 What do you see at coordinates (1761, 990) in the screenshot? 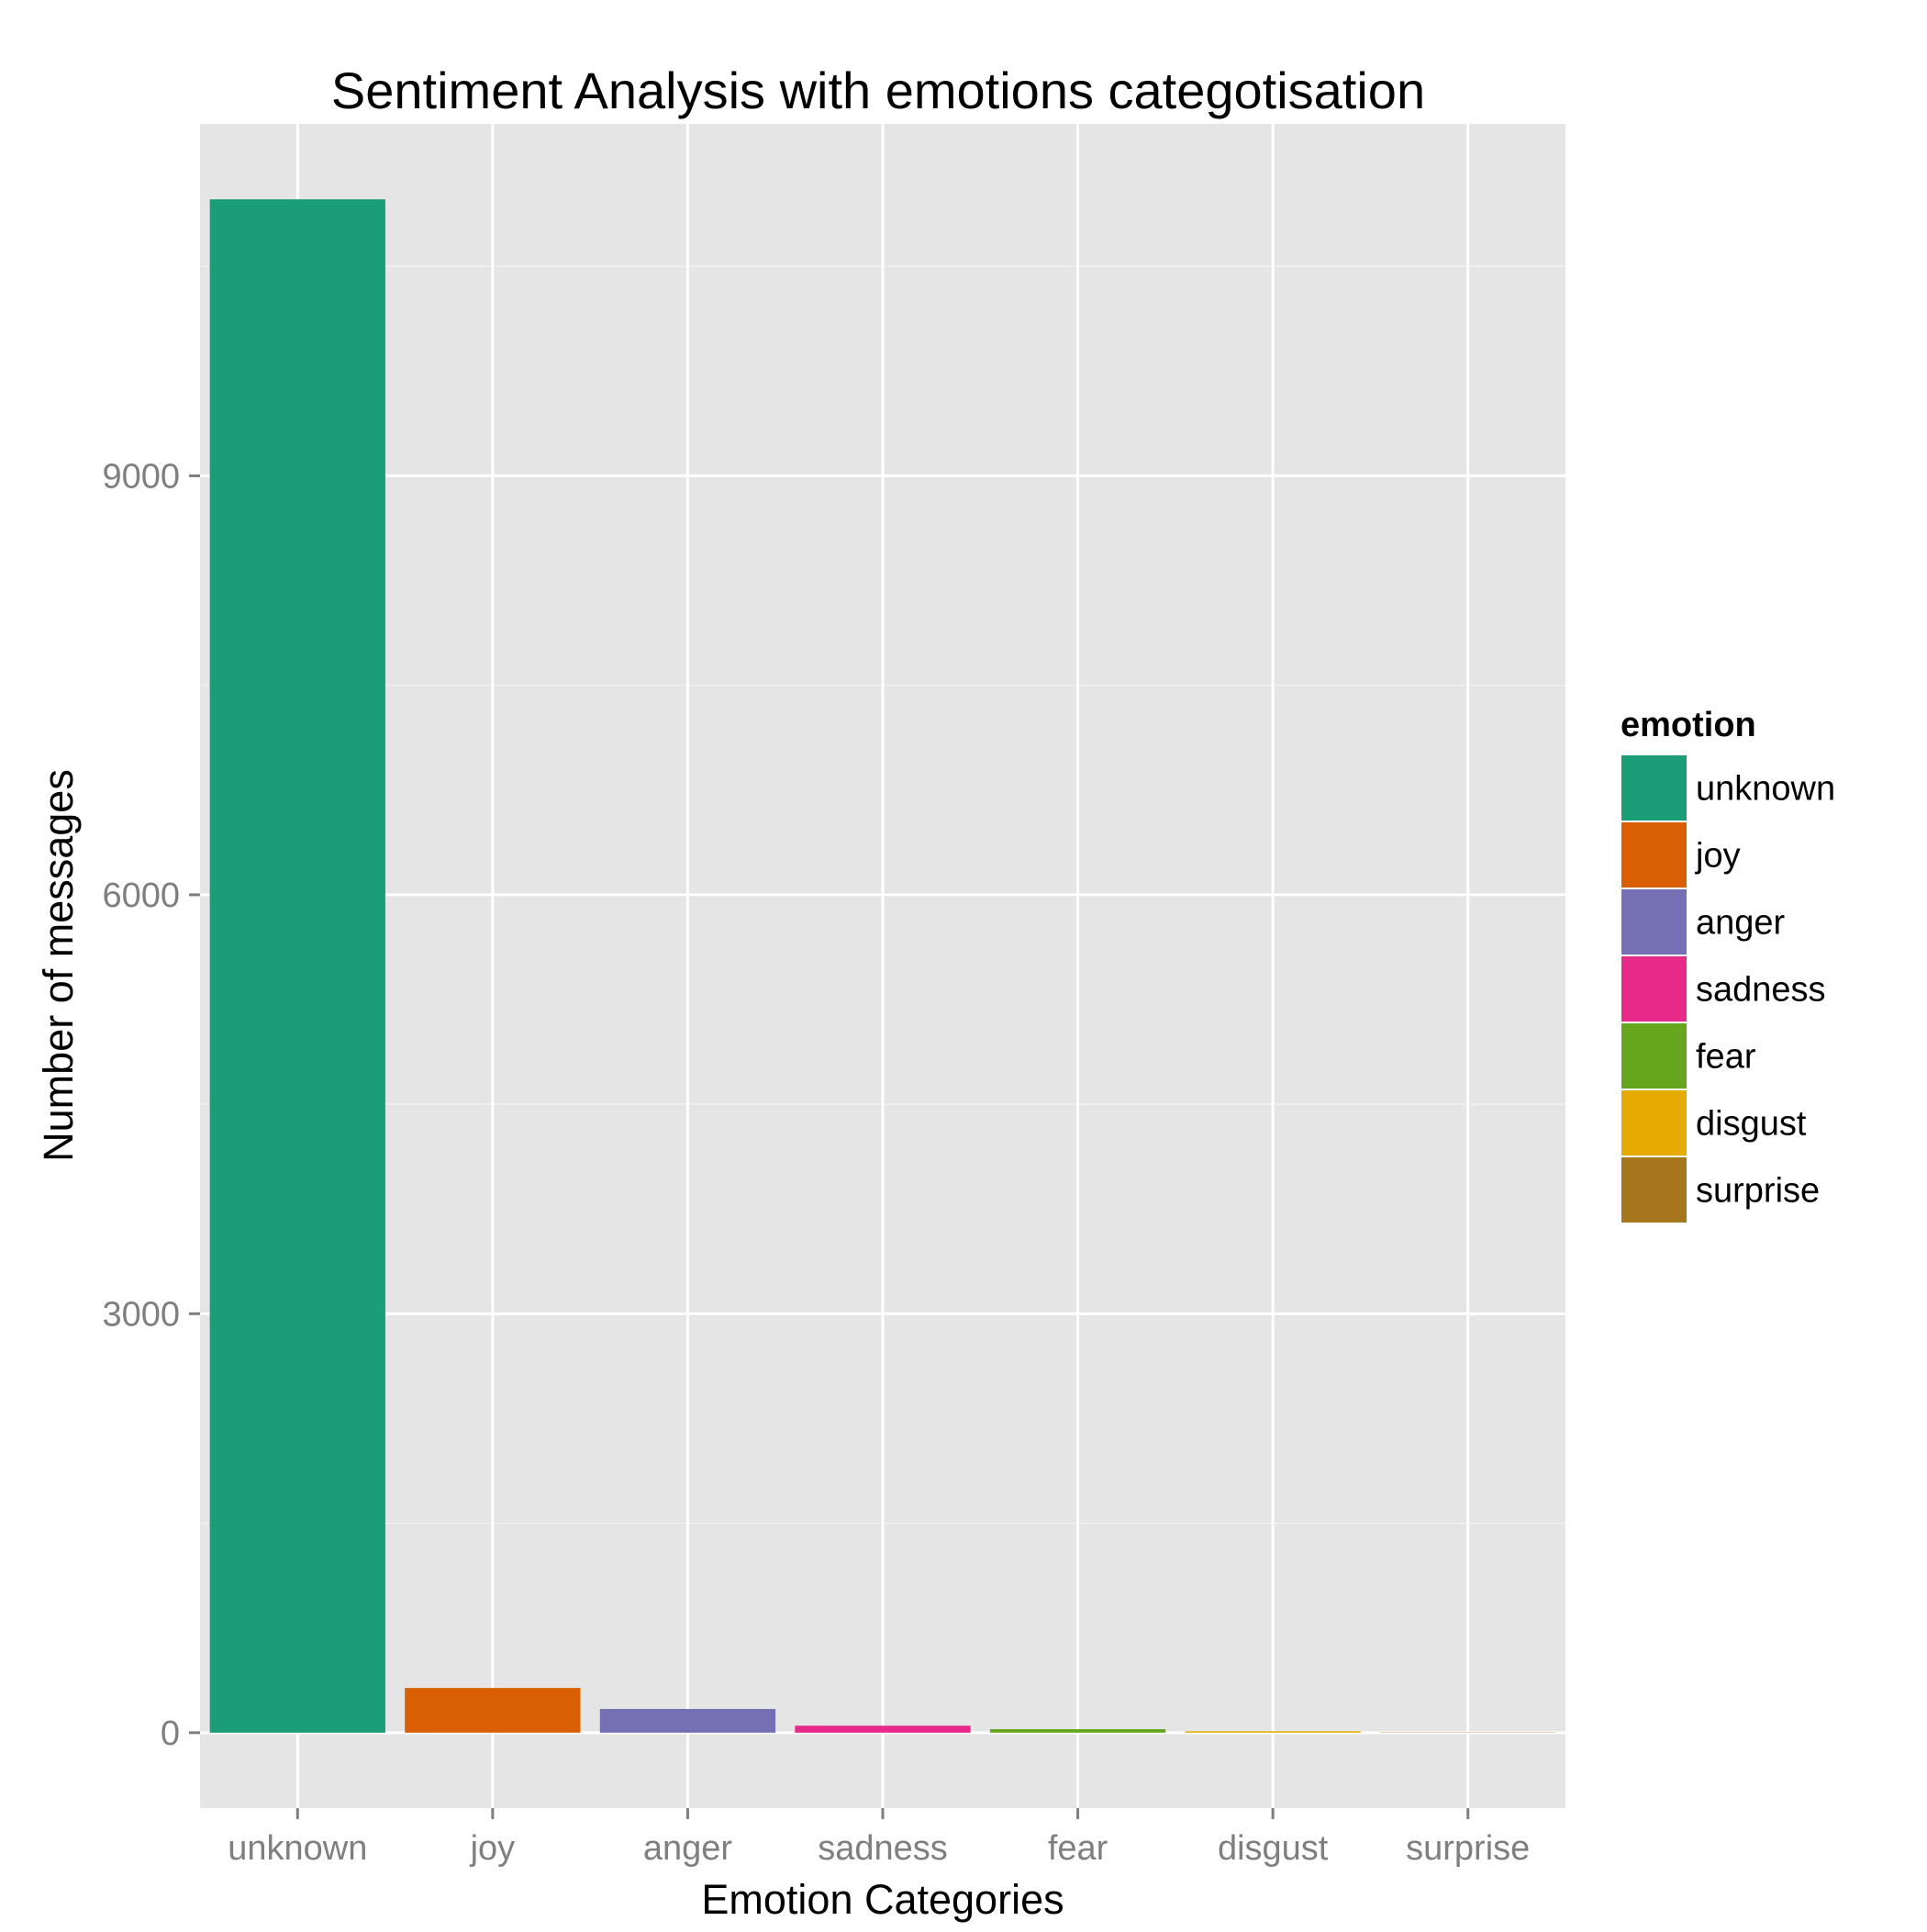
I see `legend-label-sadness: sadness` at bounding box center [1761, 990].